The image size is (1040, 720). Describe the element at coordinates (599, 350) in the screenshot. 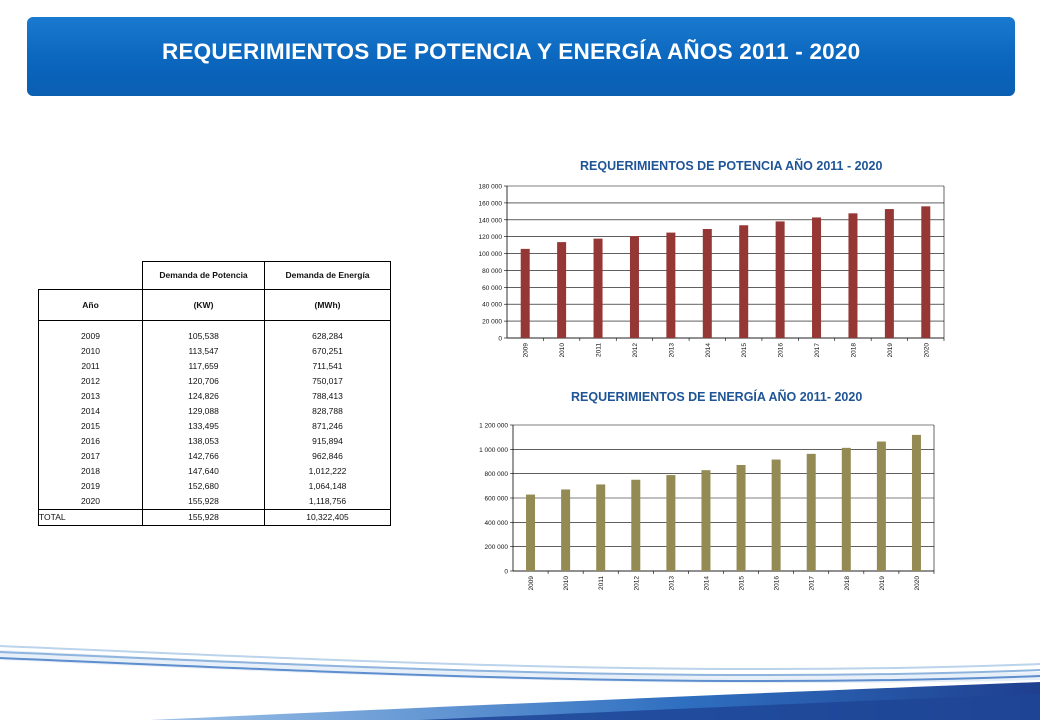

I see `x-tick-label: 2011` at that location.